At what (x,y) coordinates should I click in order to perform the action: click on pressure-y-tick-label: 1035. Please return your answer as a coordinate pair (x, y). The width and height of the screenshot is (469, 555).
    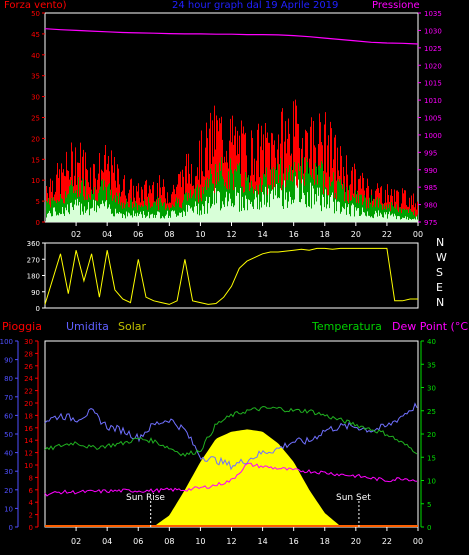
    Looking at the image, I should click on (433, 14).